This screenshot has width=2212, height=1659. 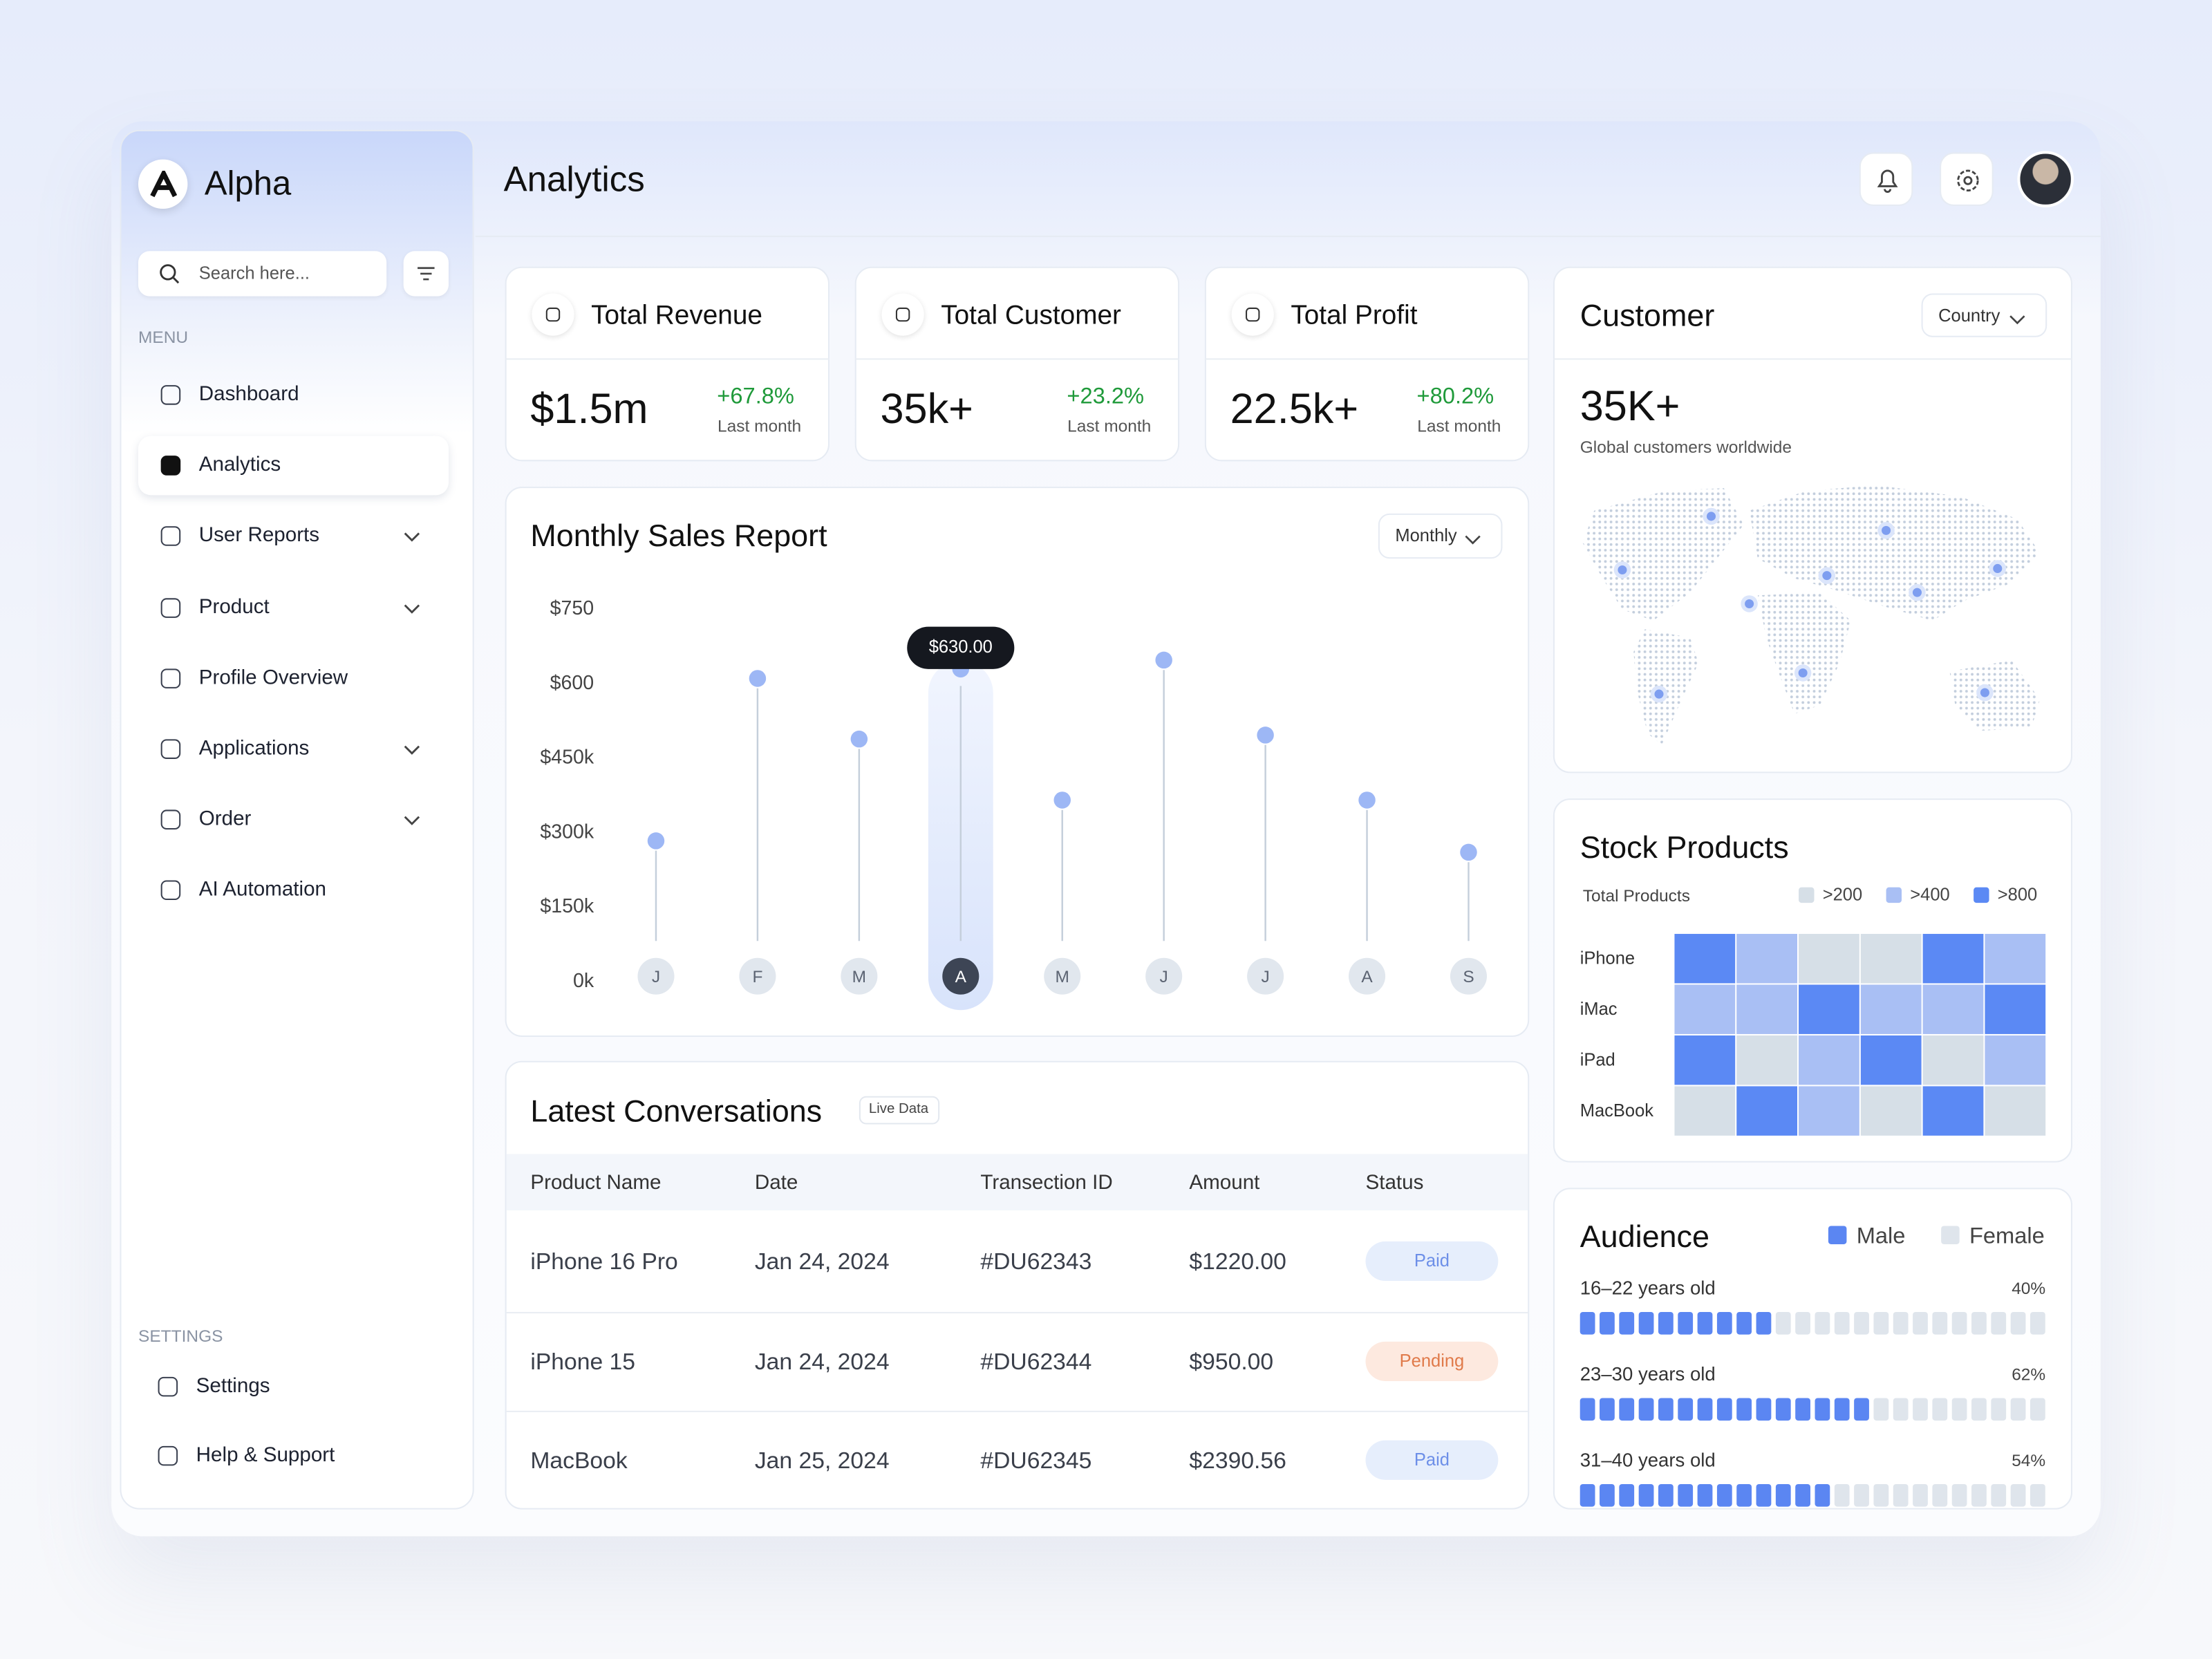 What do you see at coordinates (2028, 1374) in the screenshot?
I see `group-value: 62%` at bounding box center [2028, 1374].